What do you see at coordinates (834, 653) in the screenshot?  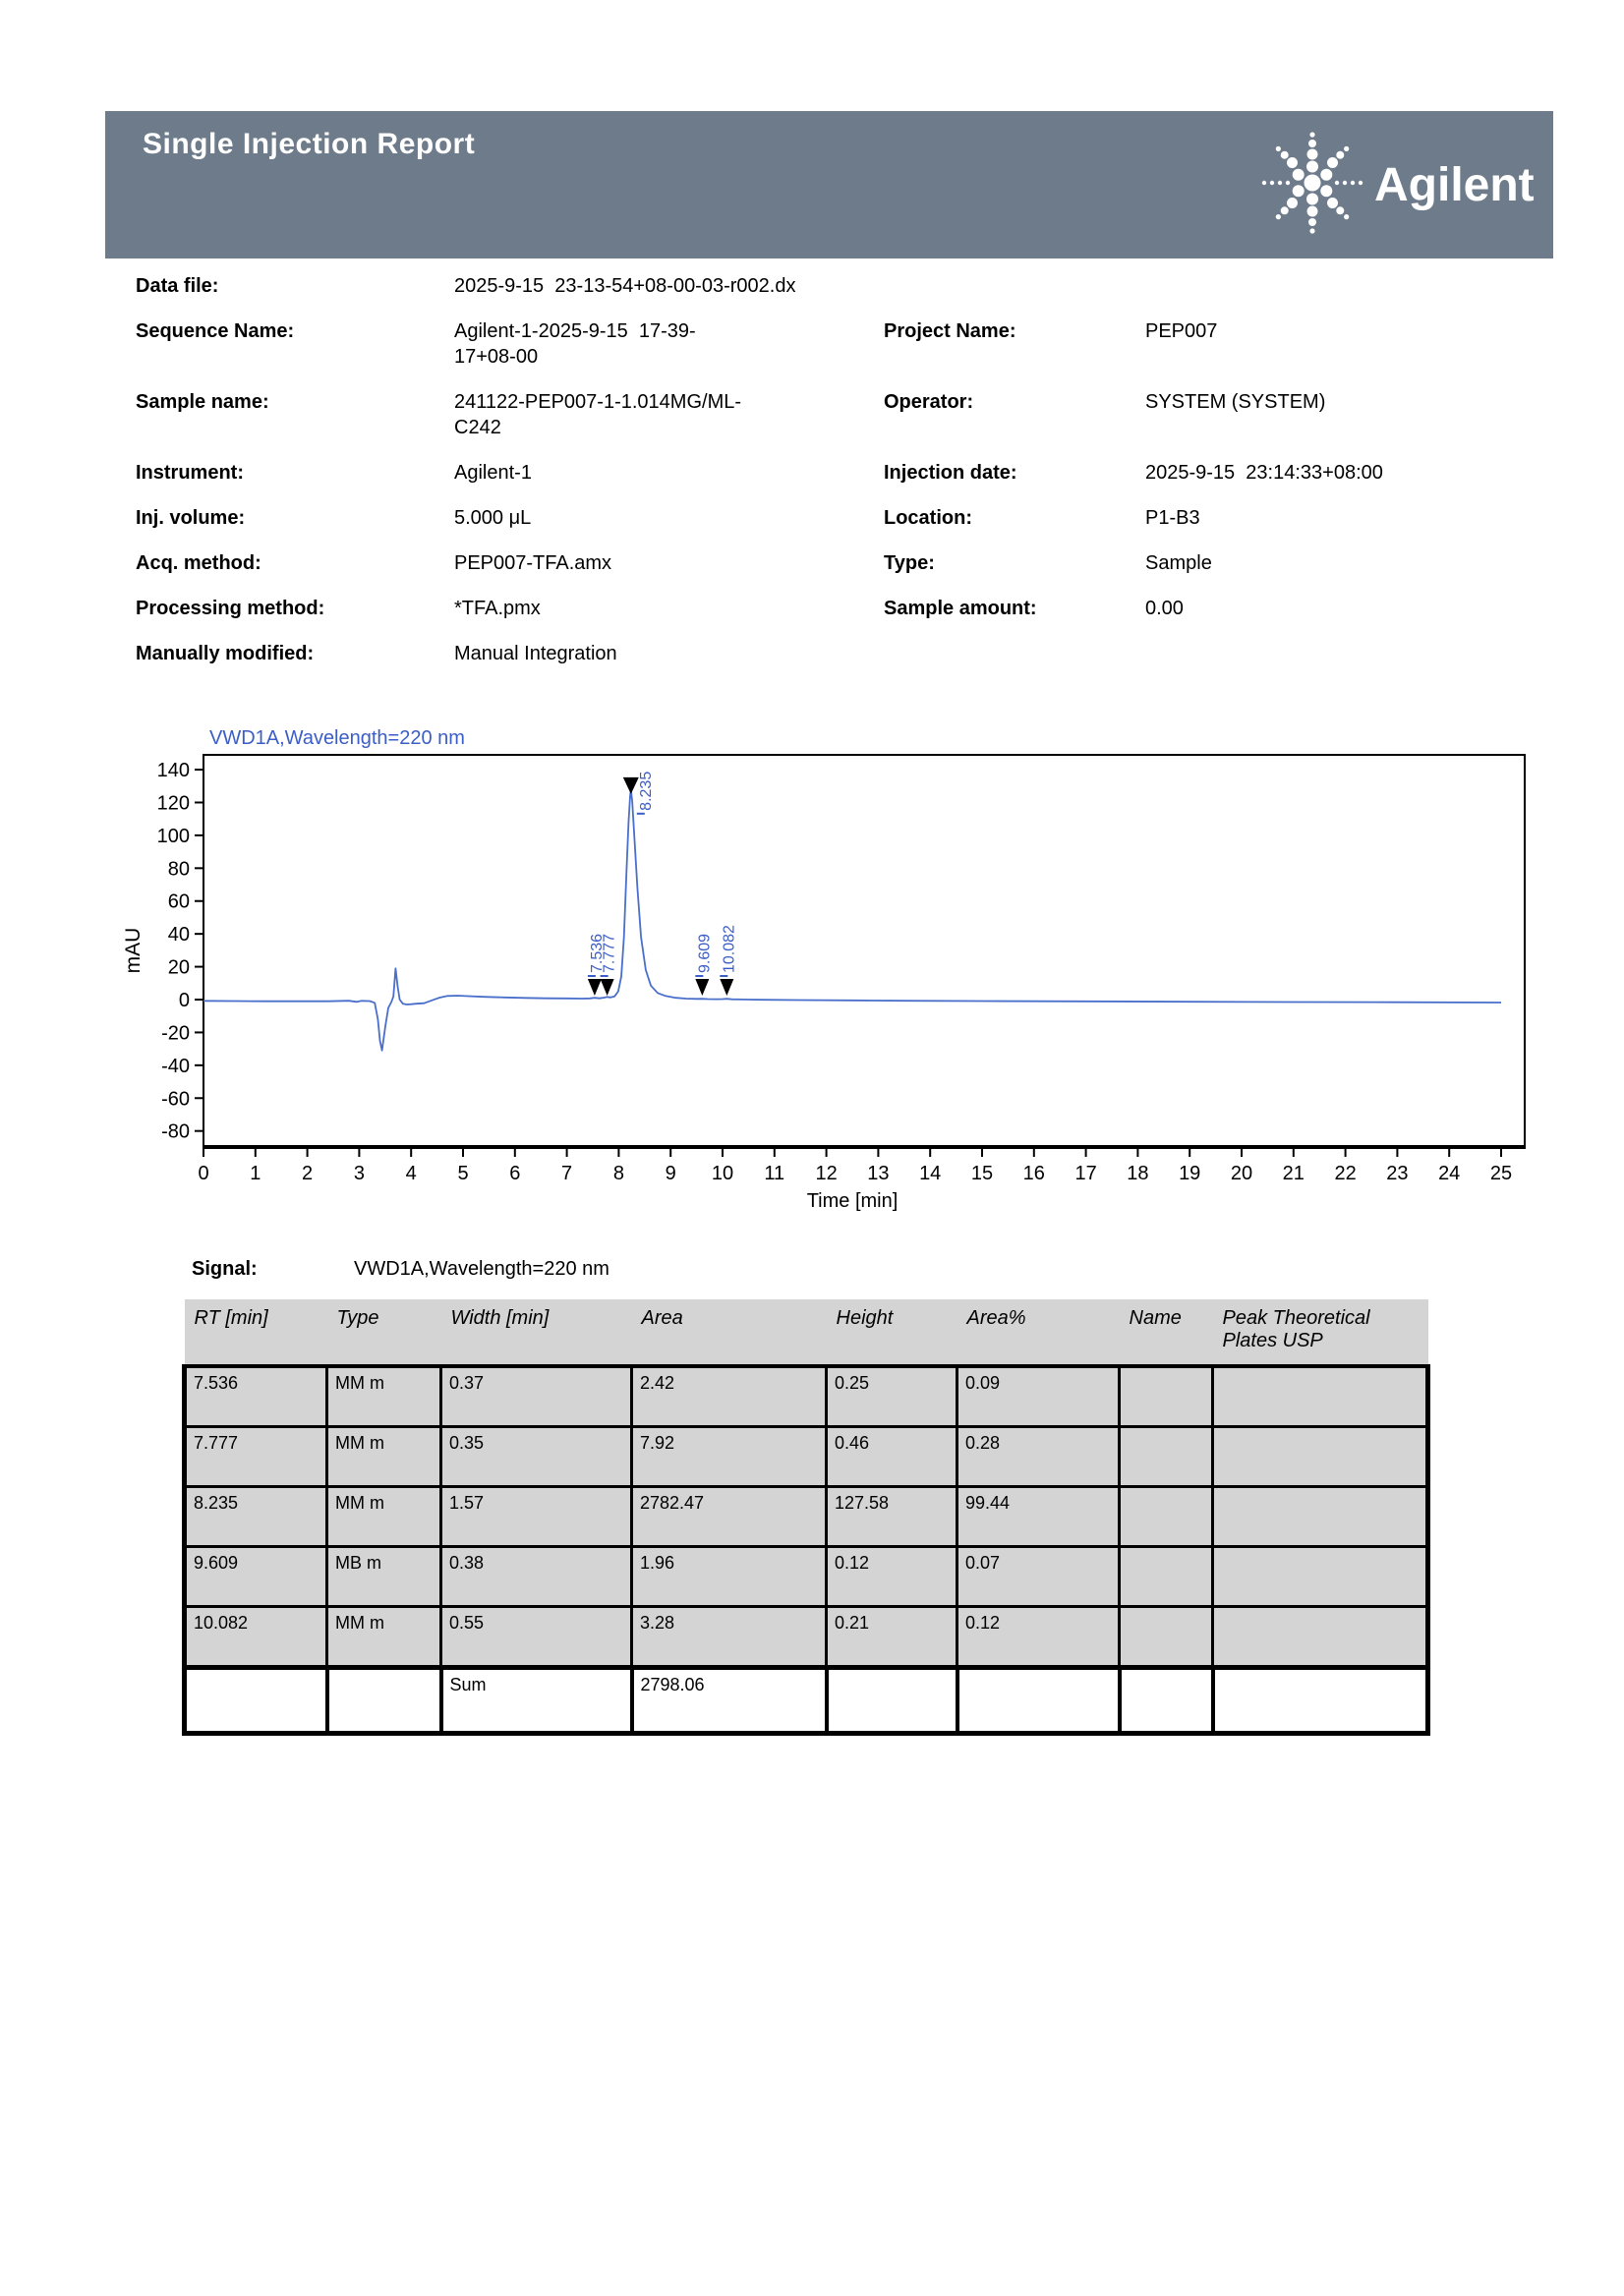 I see `metadata-row: Manually modified: Manual Integration` at bounding box center [834, 653].